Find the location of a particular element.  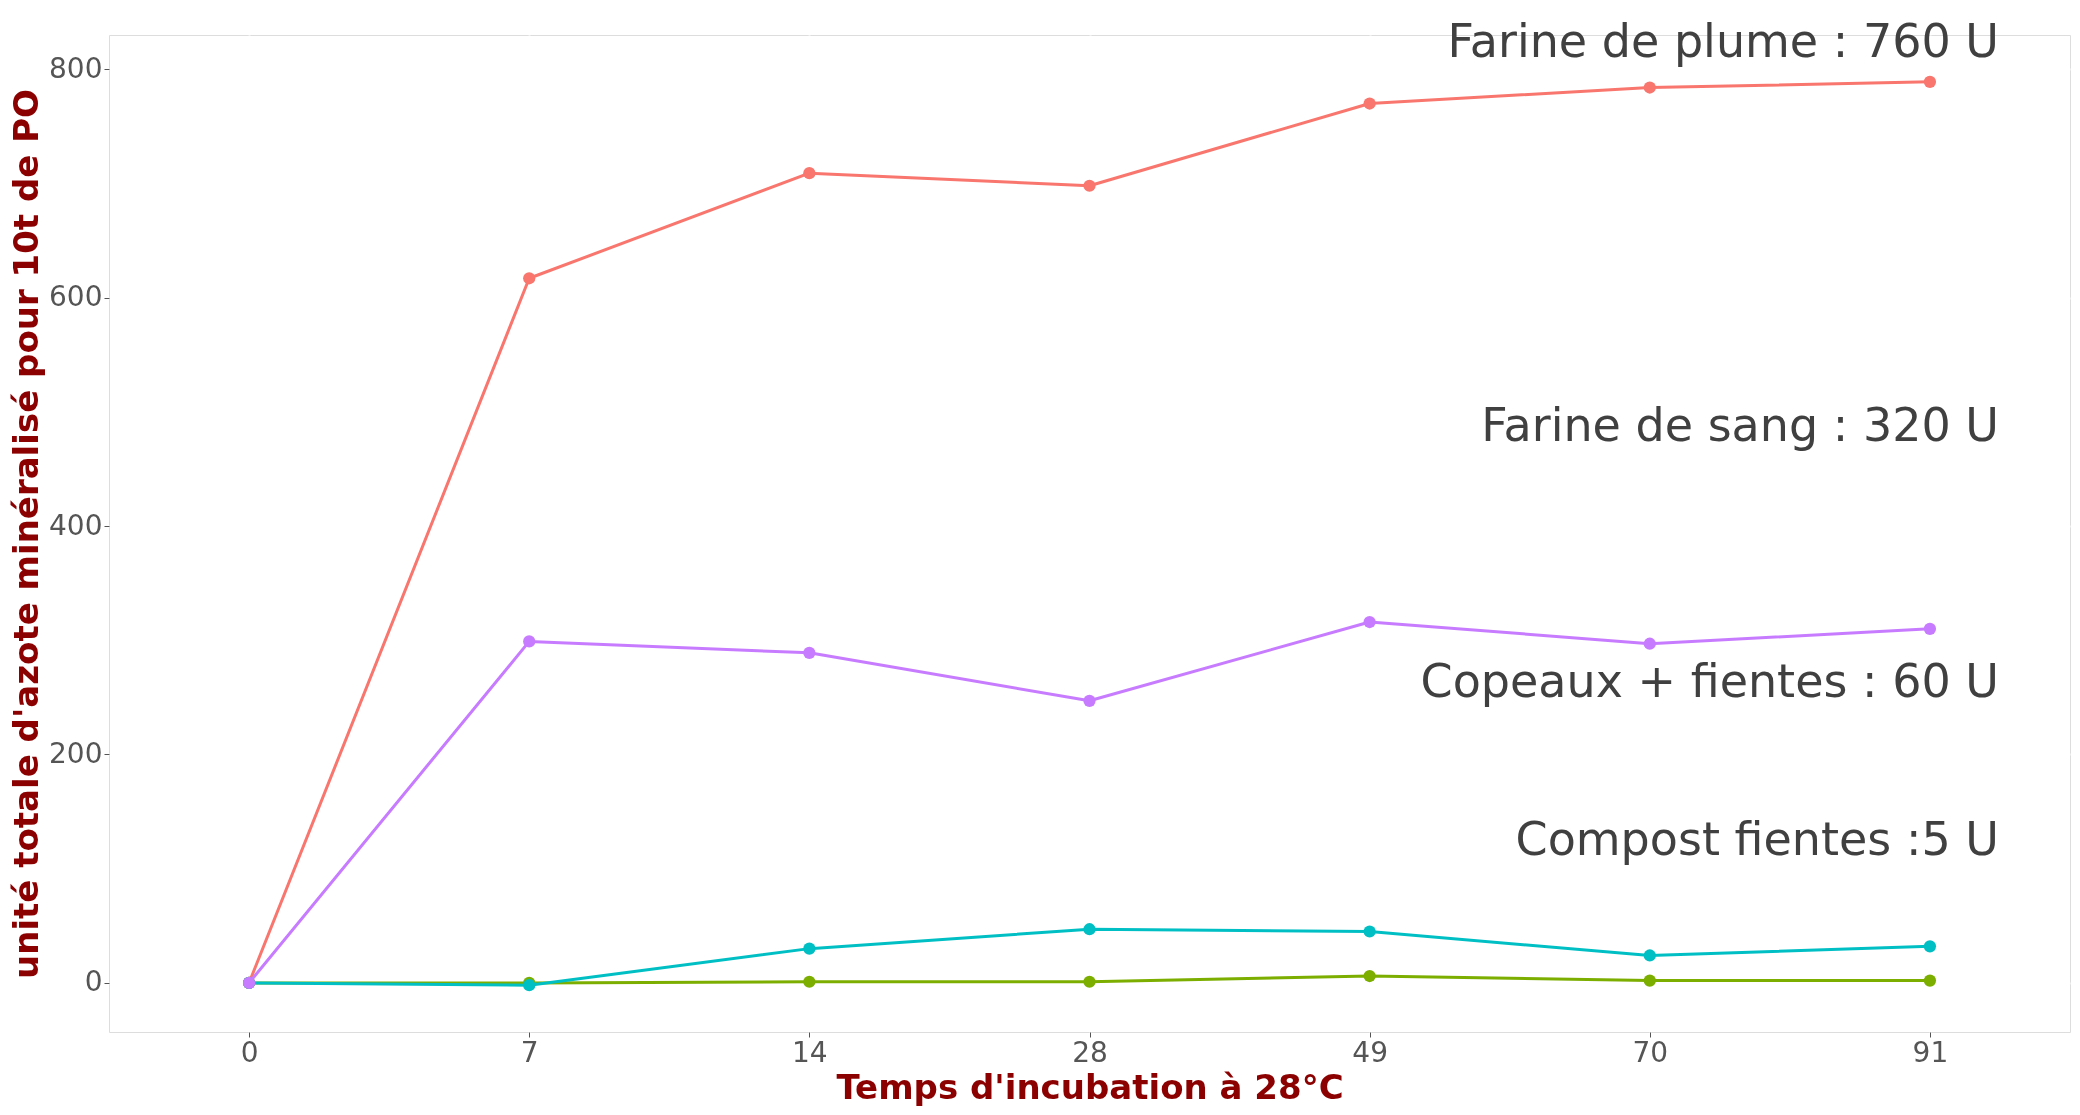

y-tick-label: 200 is located at coordinates (76, 753).